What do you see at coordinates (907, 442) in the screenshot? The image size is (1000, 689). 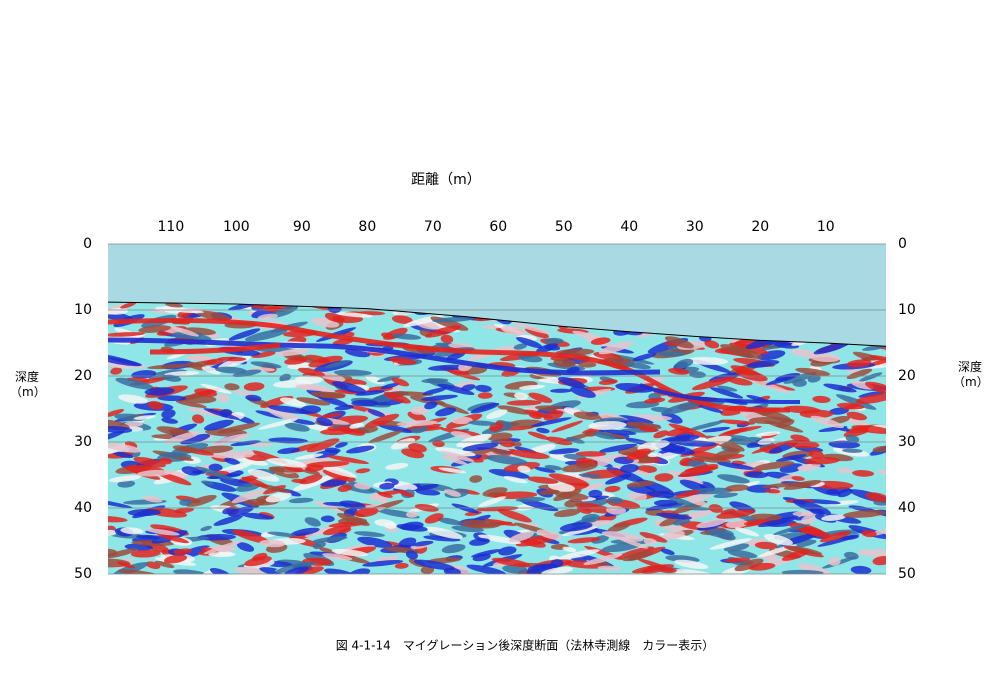 I see `y-tick-label-right: 30` at bounding box center [907, 442].